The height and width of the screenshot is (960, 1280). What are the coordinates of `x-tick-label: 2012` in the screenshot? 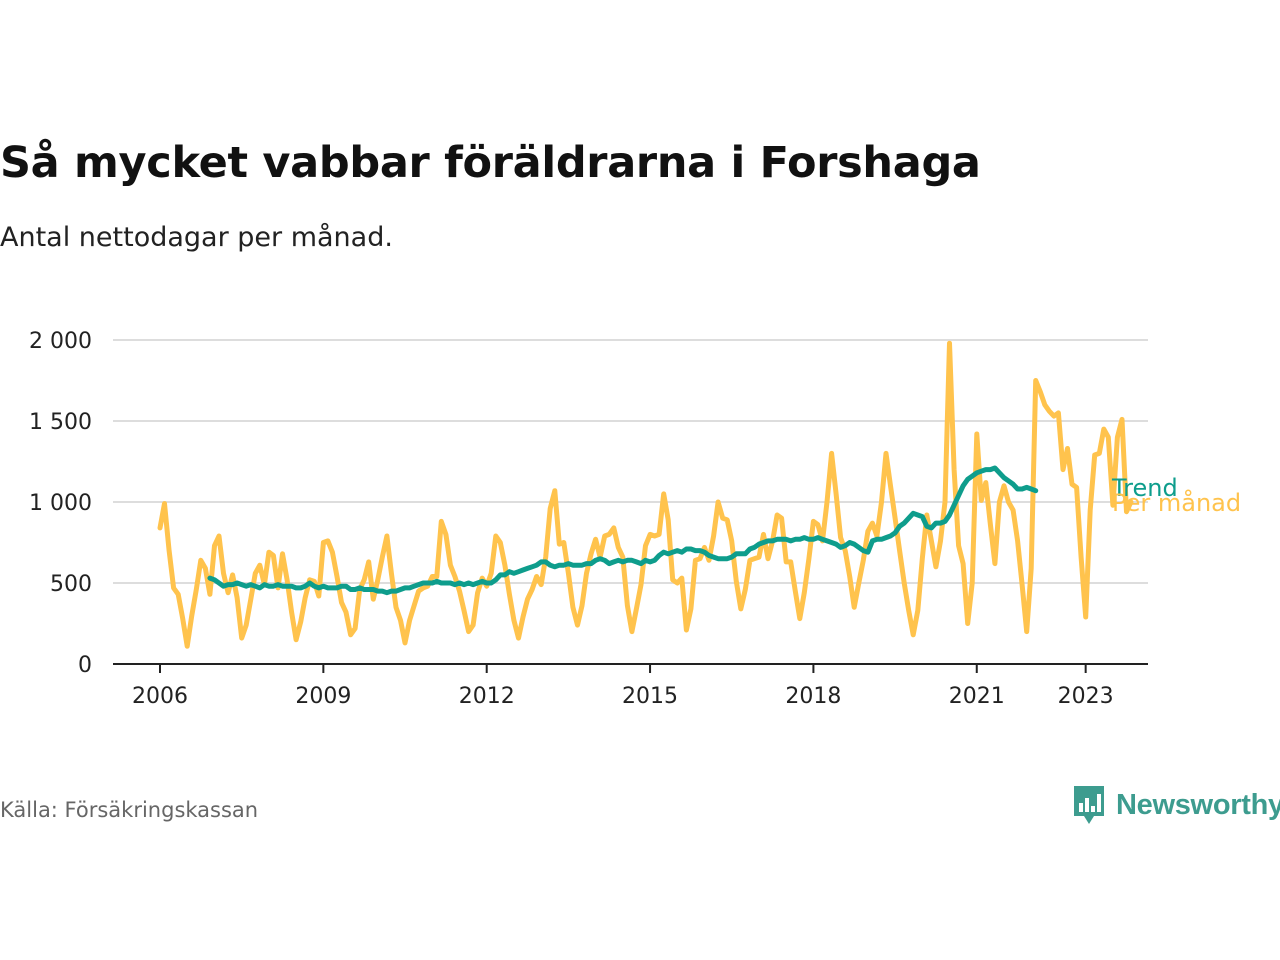 It's located at (487, 696).